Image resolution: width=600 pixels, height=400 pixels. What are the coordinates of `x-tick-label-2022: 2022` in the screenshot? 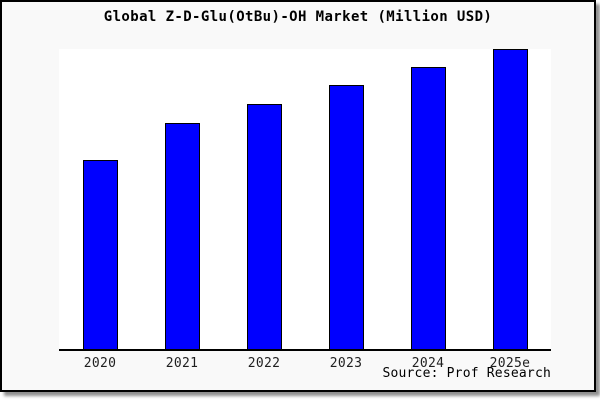 It's located at (264, 363).